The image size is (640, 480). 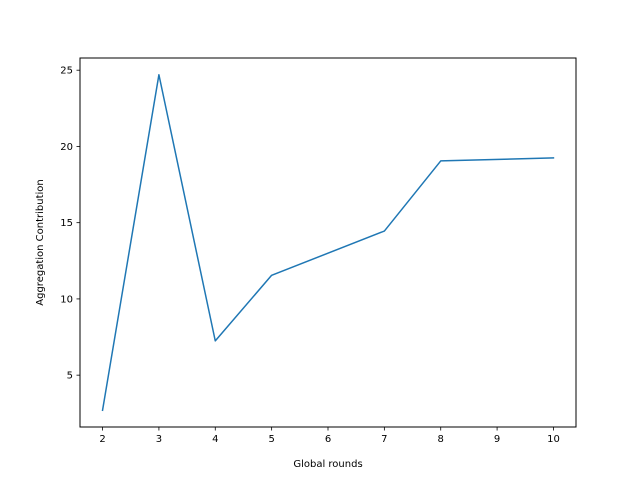 I want to click on y-tick-label: 15, so click(x=66, y=223).